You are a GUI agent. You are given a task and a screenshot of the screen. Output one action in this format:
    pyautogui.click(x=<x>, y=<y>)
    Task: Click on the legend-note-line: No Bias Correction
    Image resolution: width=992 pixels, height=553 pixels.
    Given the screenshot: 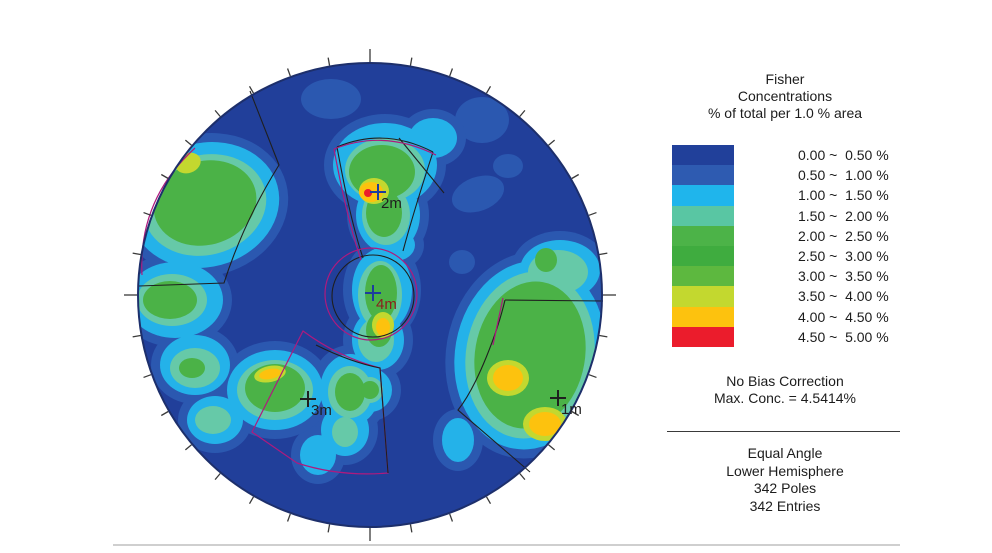 What is the action you would take?
    pyautogui.click(x=785, y=381)
    